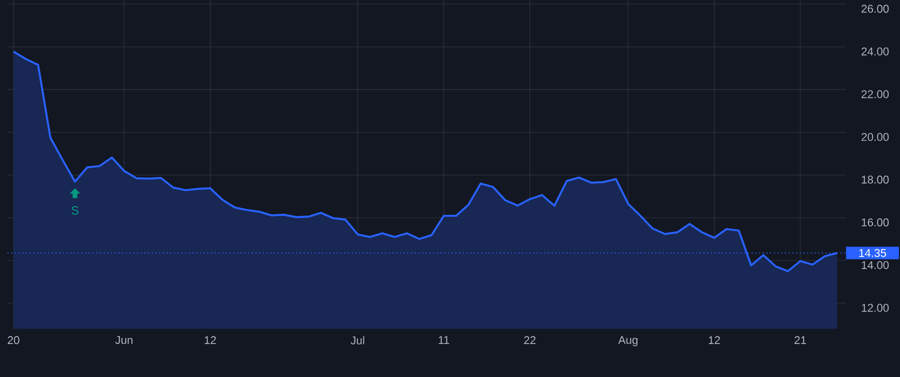 Image resolution: width=900 pixels, height=377 pixels. What do you see at coordinates (875, 52) in the screenshot?
I see `y-tick-label: 24.00` at bounding box center [875, 52].